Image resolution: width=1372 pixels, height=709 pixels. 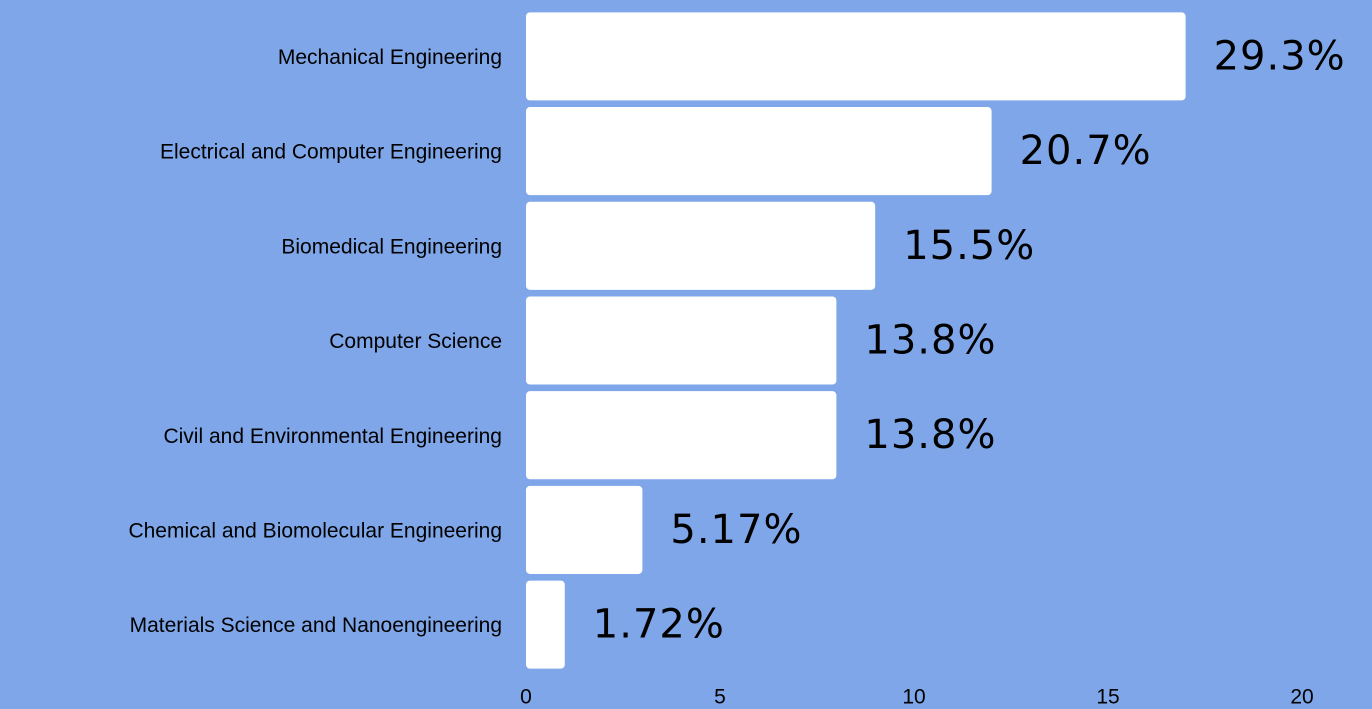 What do you see at coordinates (526, 697) in the screenshot?
I see `x-tick-label: 0` at bounding box center [526, 697].